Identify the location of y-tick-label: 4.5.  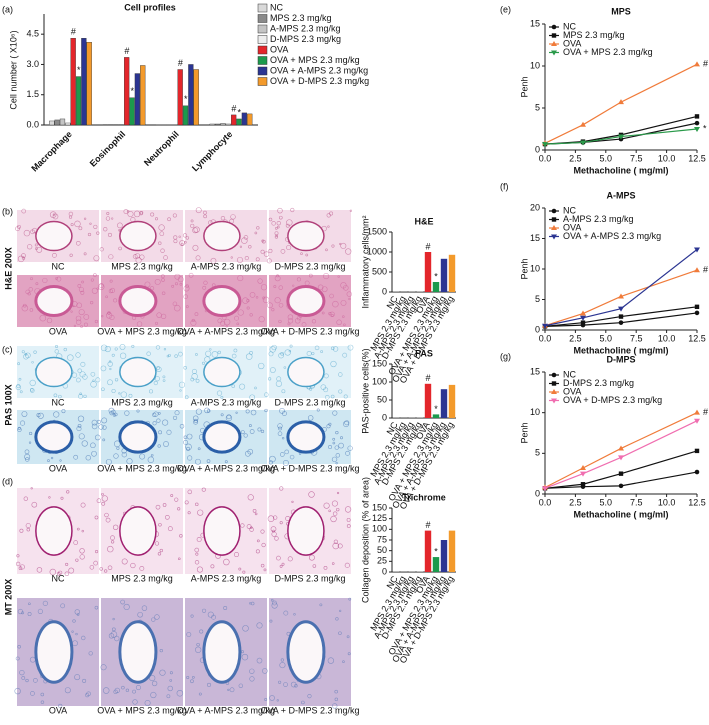
(32, 34).